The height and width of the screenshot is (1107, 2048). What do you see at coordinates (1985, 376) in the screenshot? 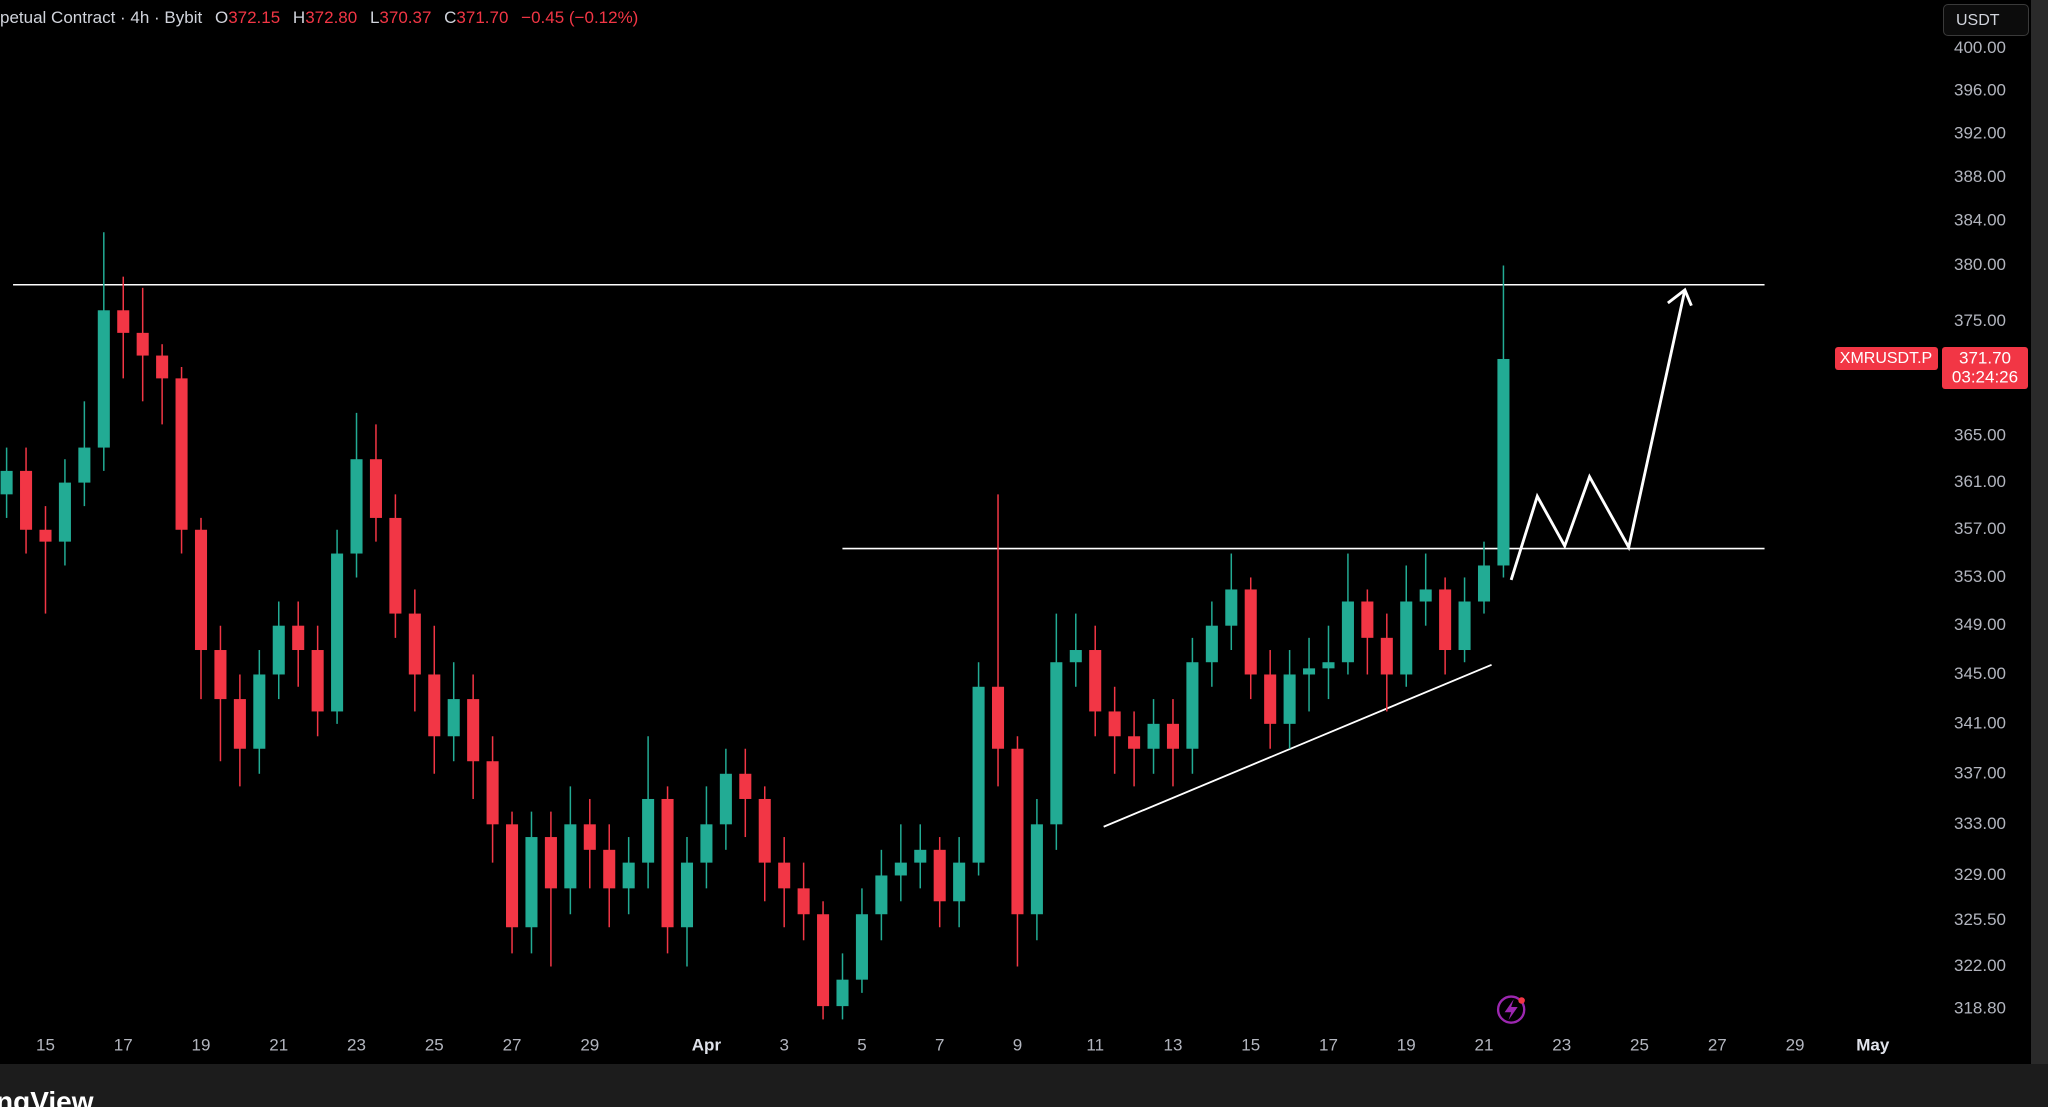
I see `countdown: 03:24:26` at bounding box center [1985, 376].